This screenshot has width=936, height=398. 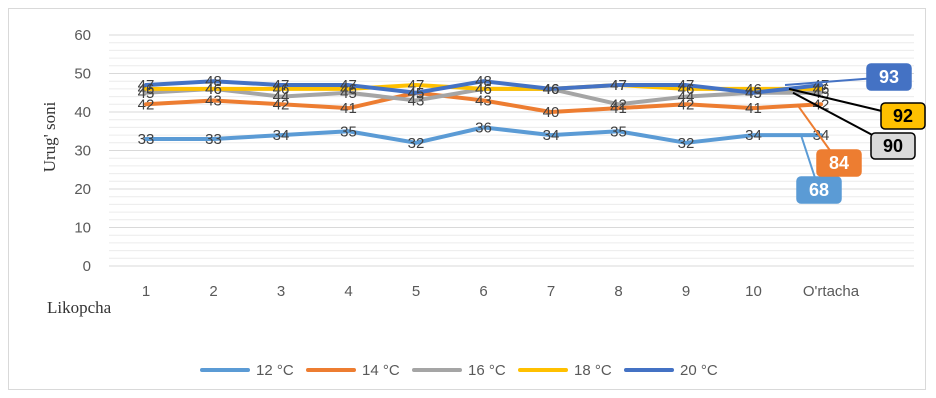 What do you see at coordinates (483, 291) in the screenshot?
I see `x-tick-label: 6` at bounding box center [483, 291].